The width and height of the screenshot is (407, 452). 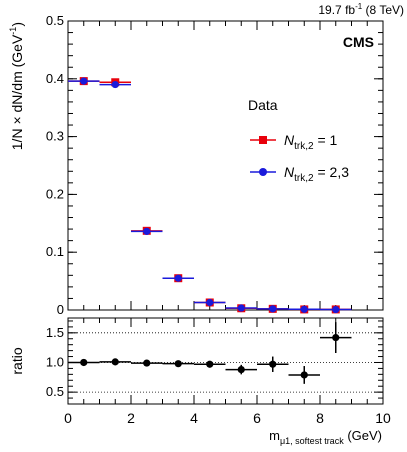 What do you see at coordinates (325, 437) in the screenshot?
I see `x-axis-label: mμ1, softest track (GeV)` at bounding box center [325, 437].